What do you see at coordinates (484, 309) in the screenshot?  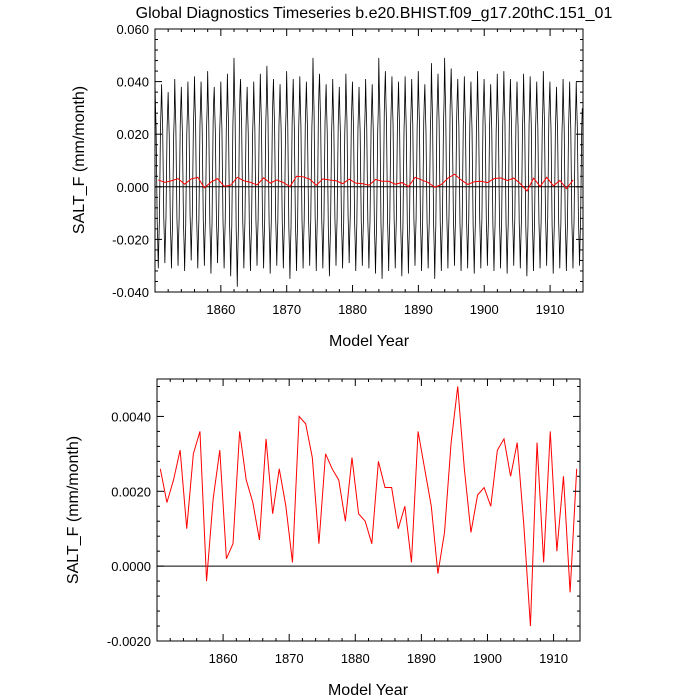 I see `top-x-tick-label: 1900` at bounding box center [484, 309].